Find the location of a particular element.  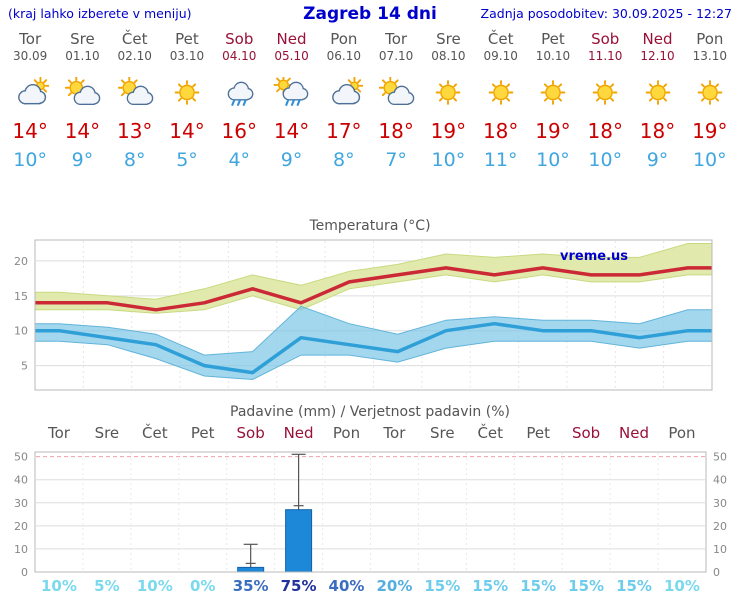

day-column: Sre 08.10 19° 10° is located at coordinates (448, 101).